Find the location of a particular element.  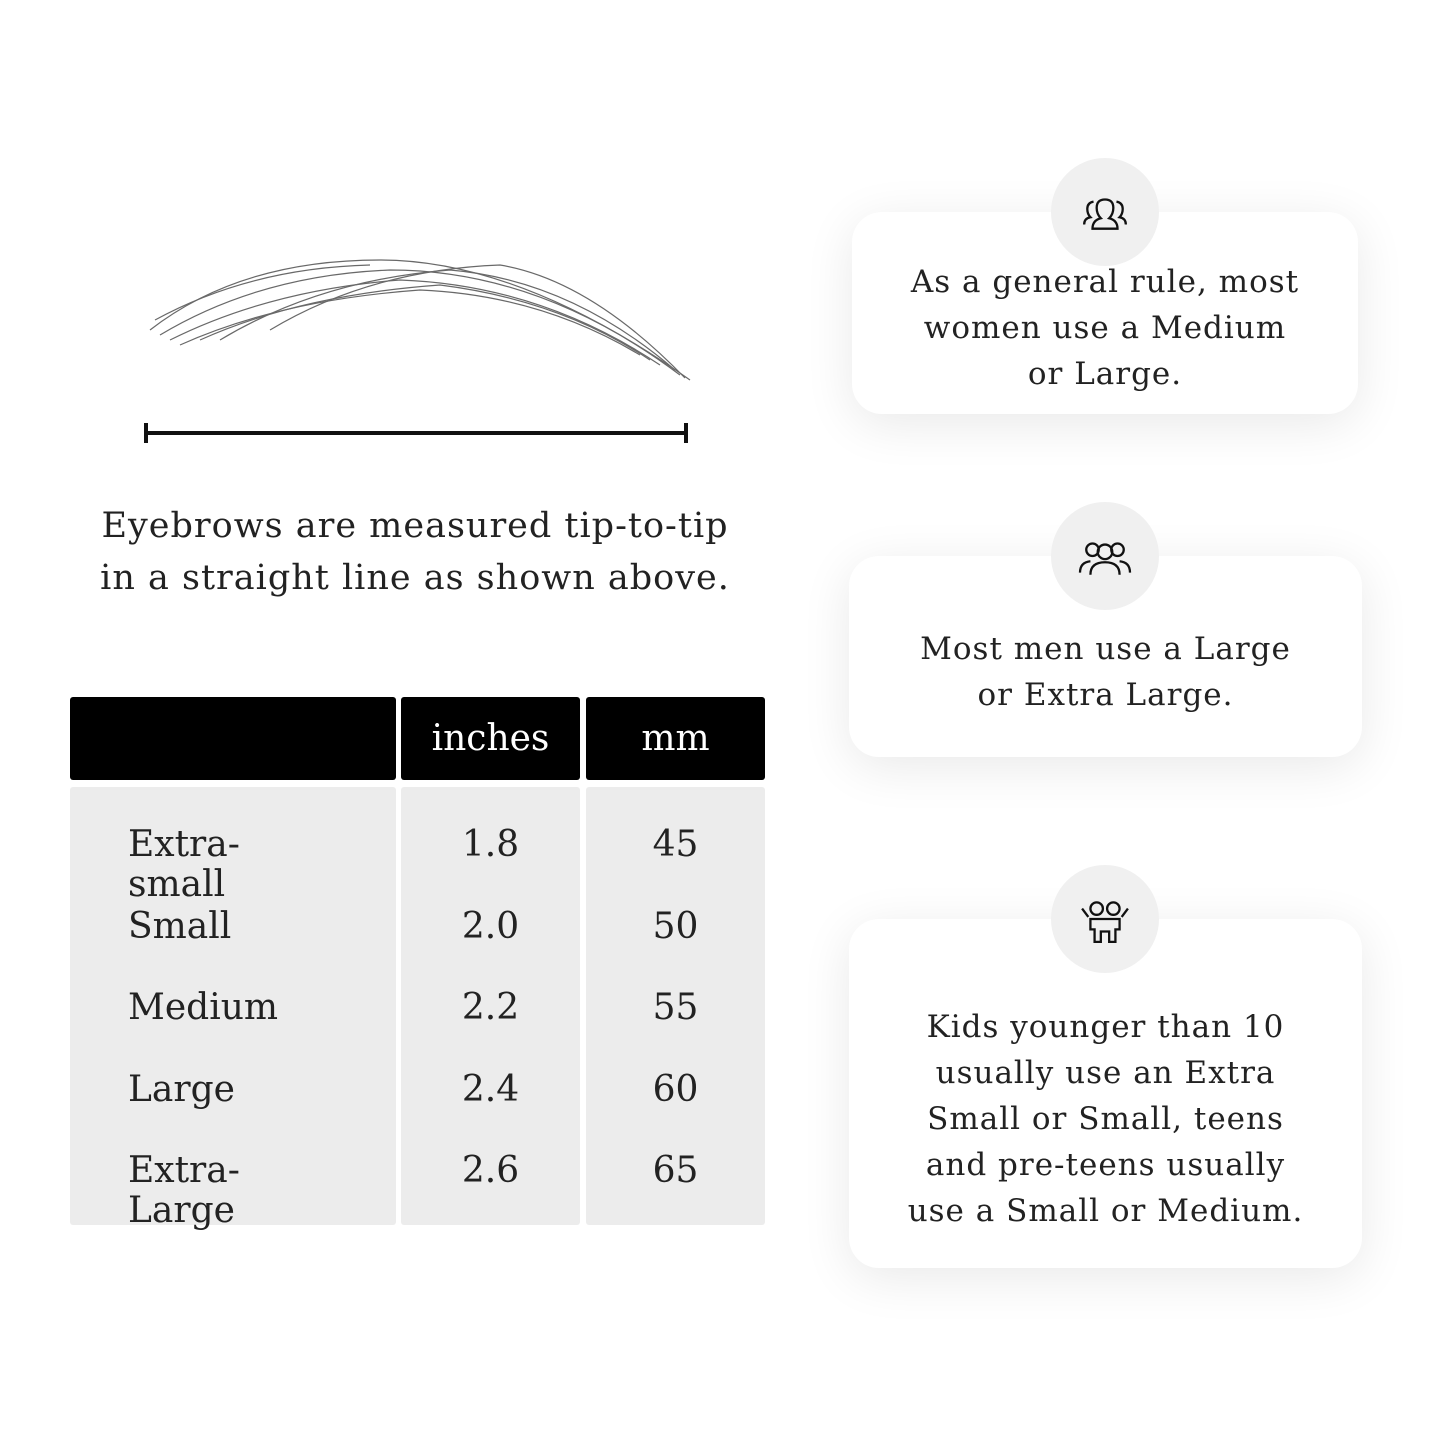

measurement-line is located at coordinates (416, 433).